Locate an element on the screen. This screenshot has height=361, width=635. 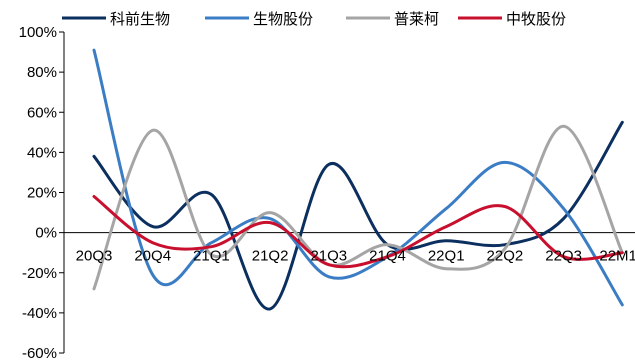
y-tick-label: -20% is located at coordinates (39, 273).